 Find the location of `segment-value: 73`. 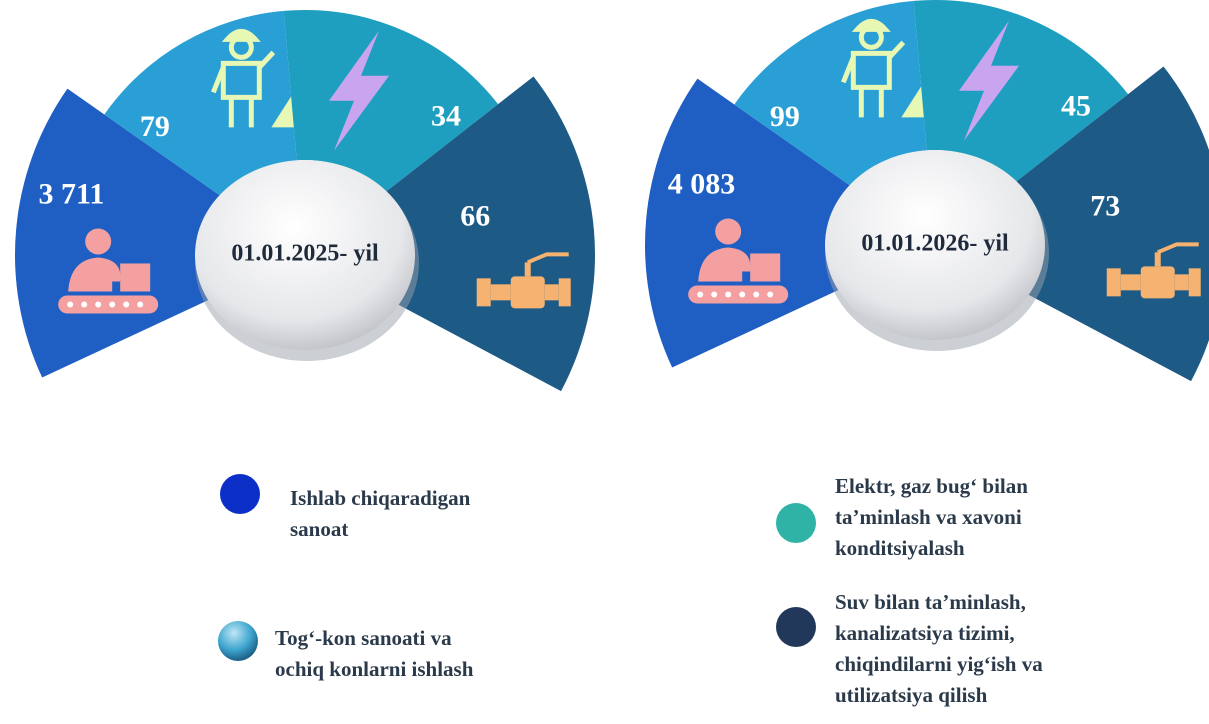

segment-value: 73 is located at coordinates (1105, 206).